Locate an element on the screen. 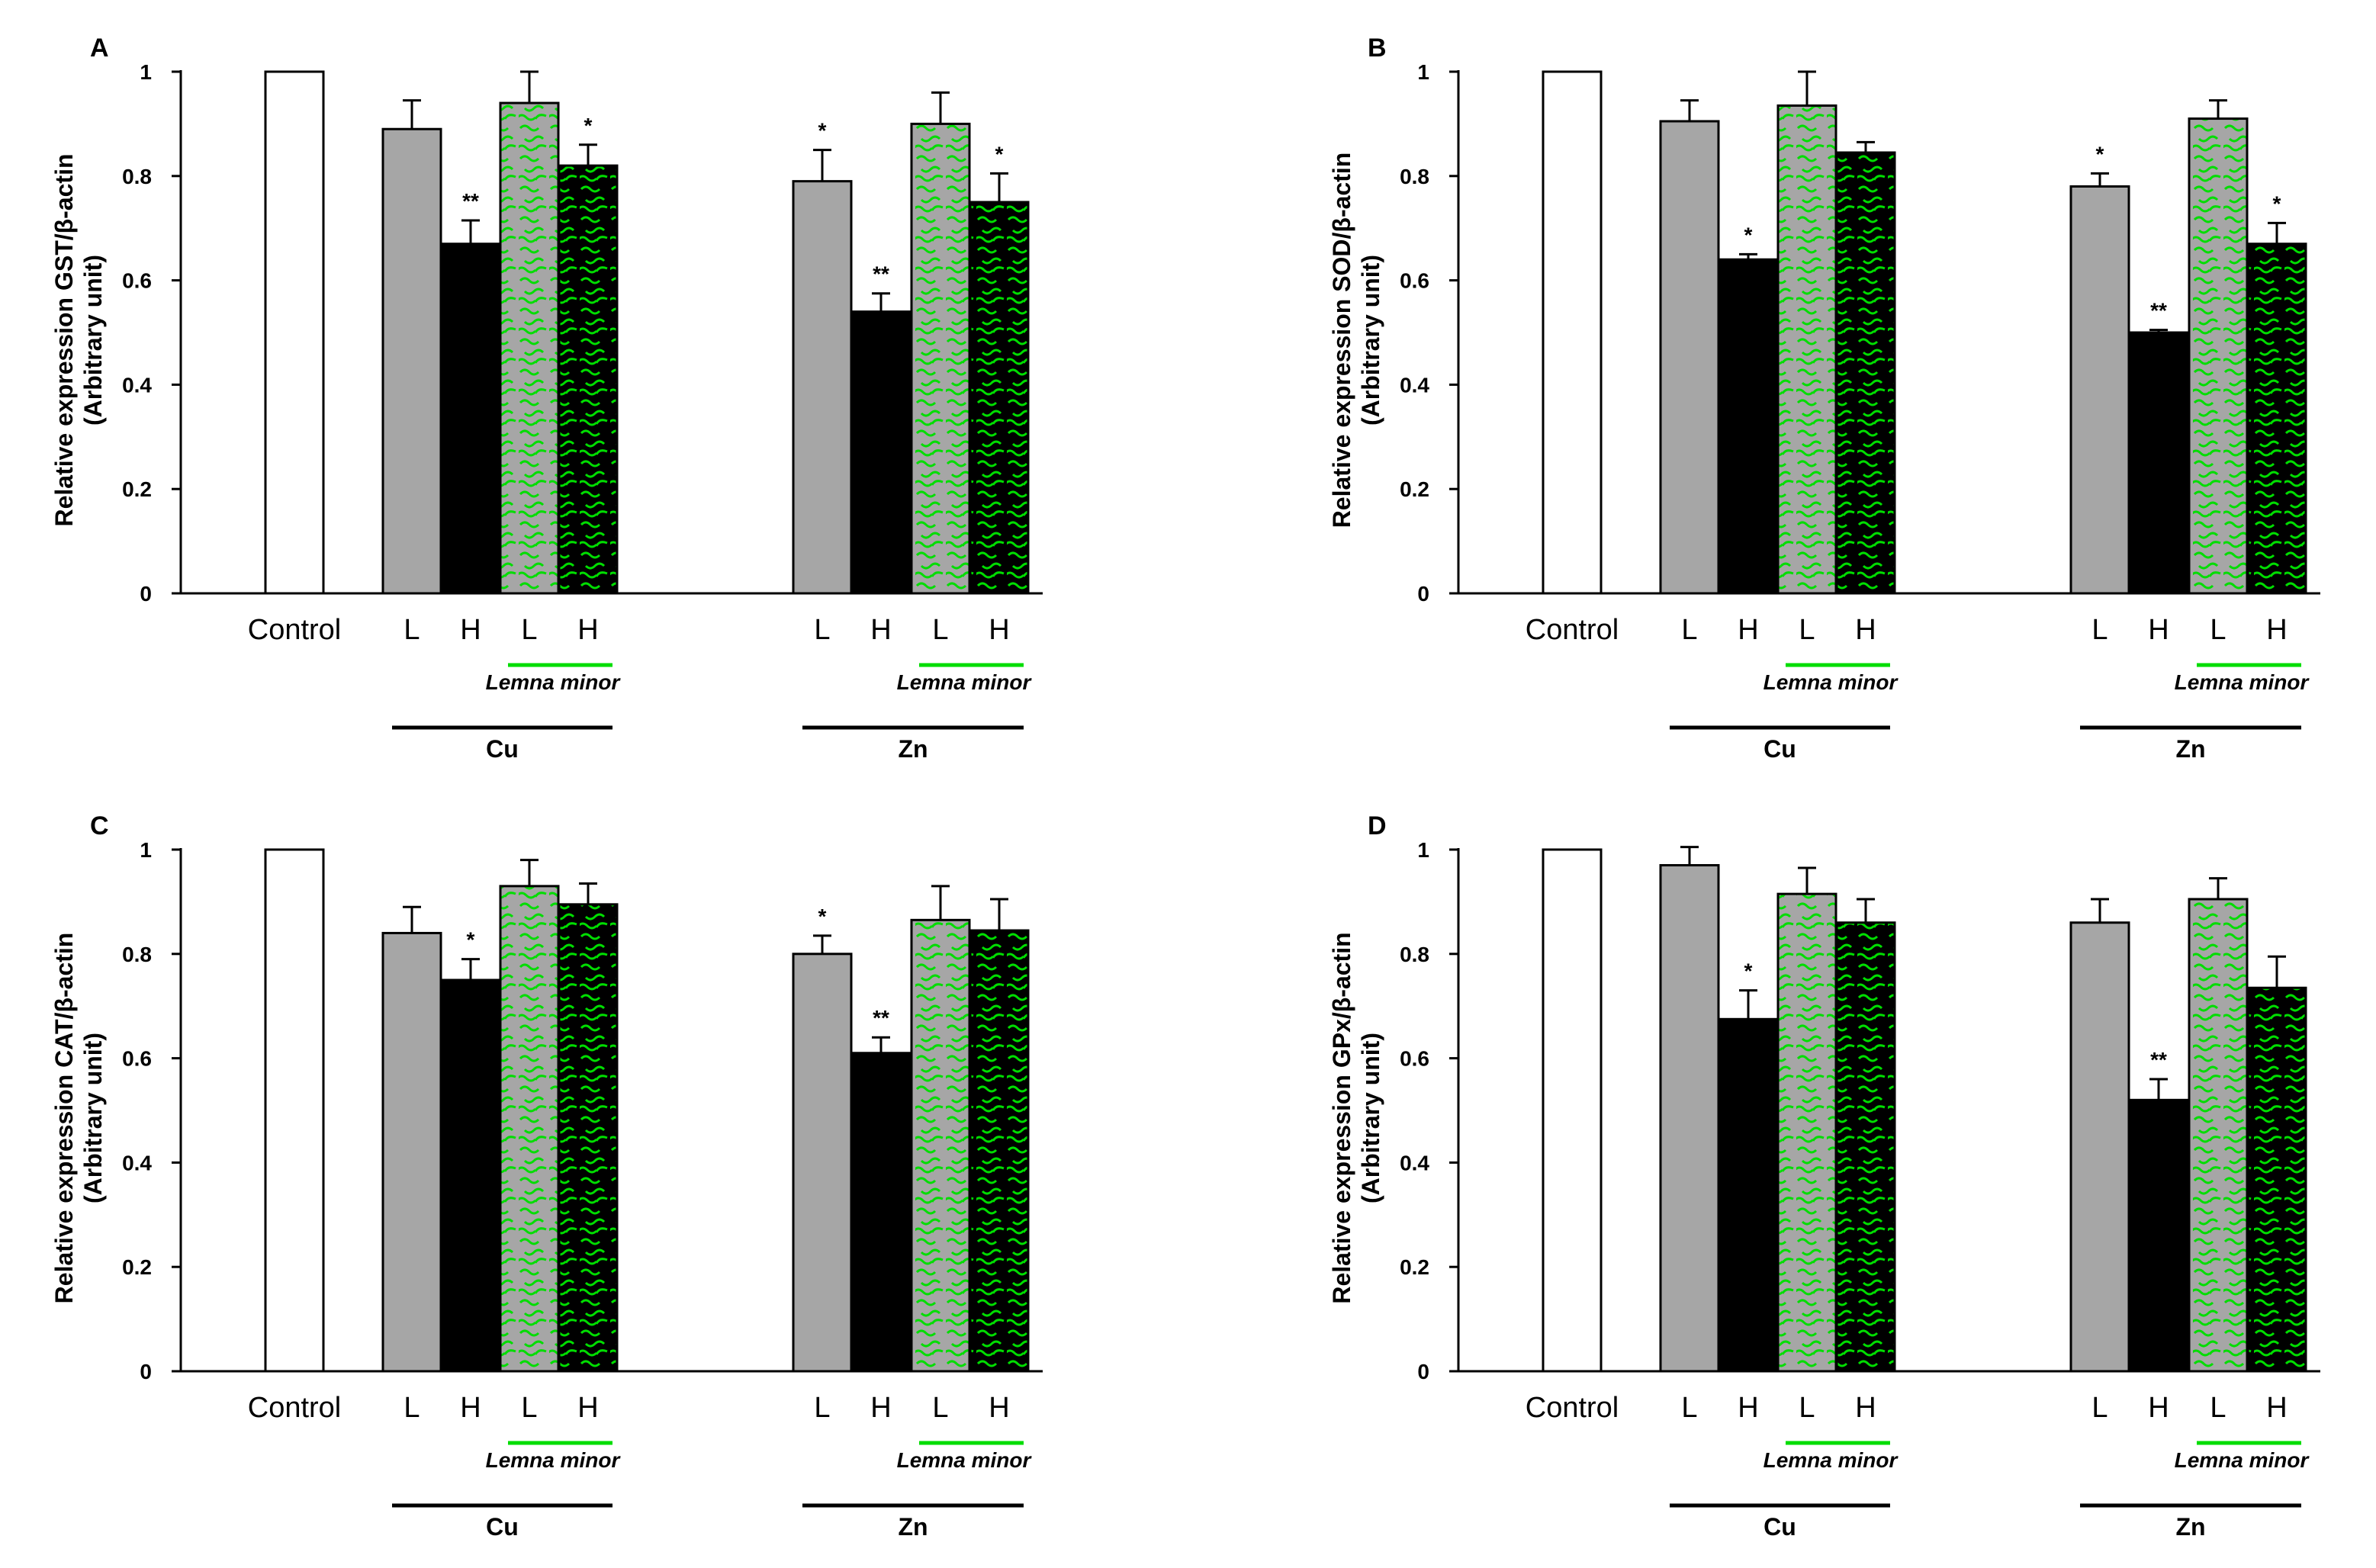  y-axis-label: Relative expression GPx/β-actin is located at coordinates (1341, 1117).